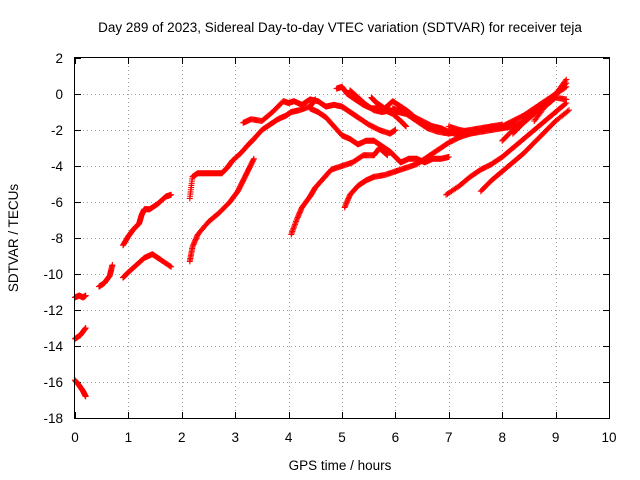  Describe the element at coordinates (396, 437) in the screenshot. I see `x-tick-label: 6` at that location.